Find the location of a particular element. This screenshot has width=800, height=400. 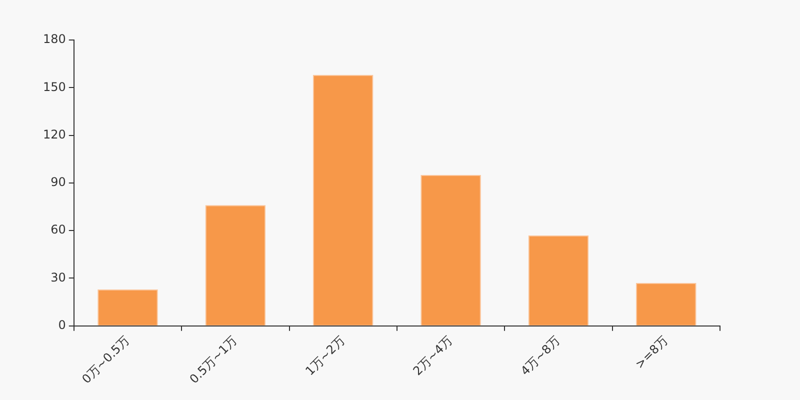

x-tick-label: 2万~4万 is located at coordinates (433, 355).